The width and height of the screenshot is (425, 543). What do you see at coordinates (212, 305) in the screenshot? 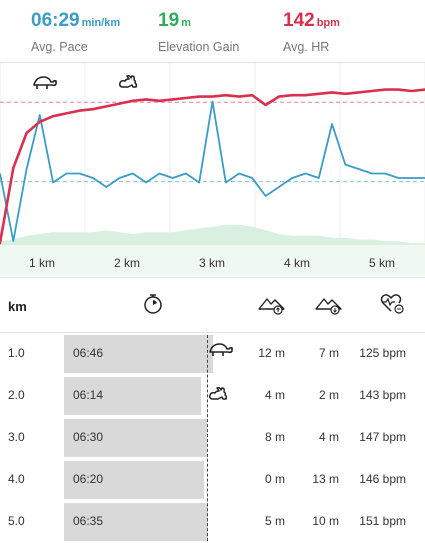
I see `splits-table-header: km` at bounding box center [212, 305].